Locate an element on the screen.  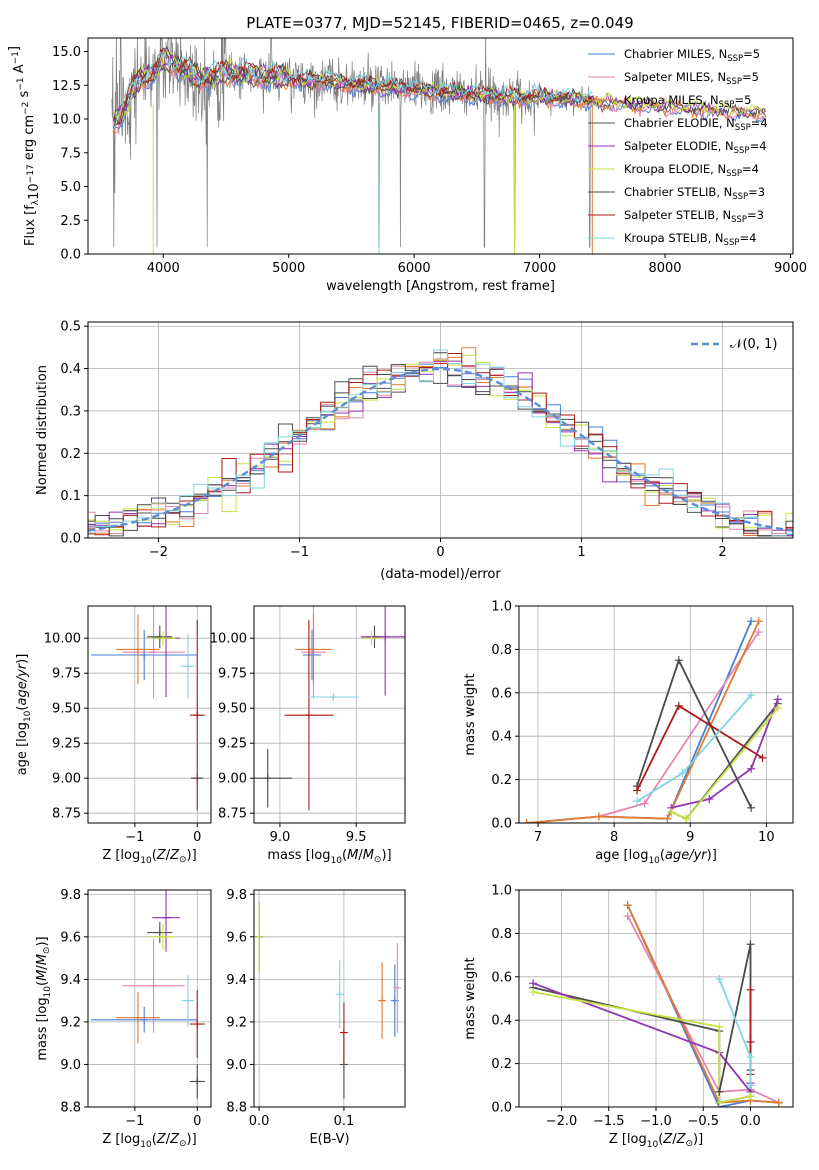
y-tick-label: 15.0 is located at coordinates (66, 52).